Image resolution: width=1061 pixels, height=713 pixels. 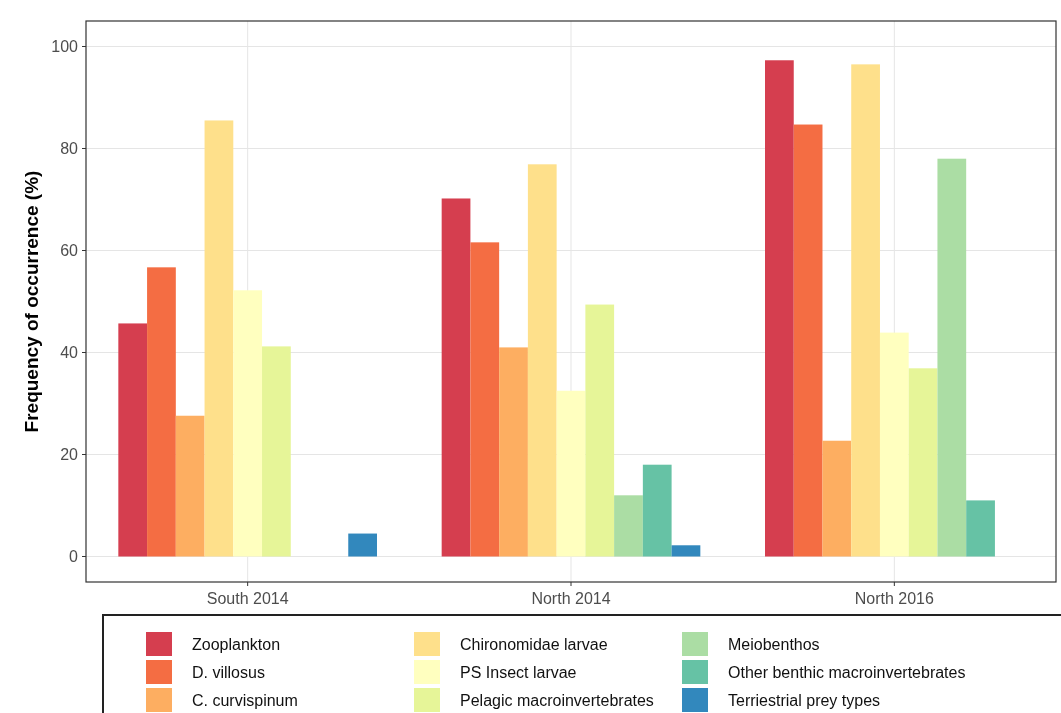 What do you see at coordinates (518, 672) in the screenshot?
I see `legend-label: PS Insect larvae` at bounding box center [518, 672].